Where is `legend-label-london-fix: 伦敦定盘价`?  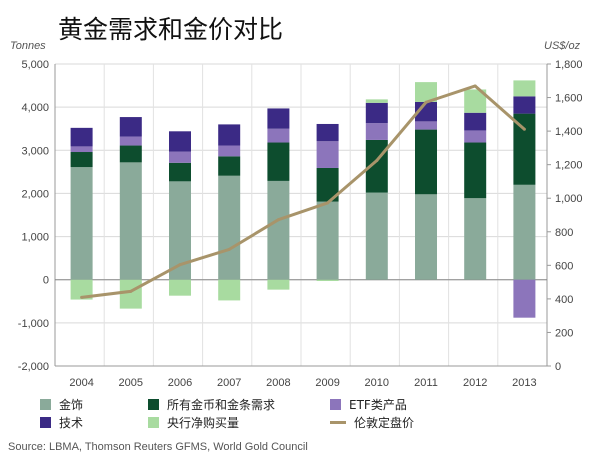
legend-label-london-fix: 伦敦定盘价 is located at coordinates (384, 423).